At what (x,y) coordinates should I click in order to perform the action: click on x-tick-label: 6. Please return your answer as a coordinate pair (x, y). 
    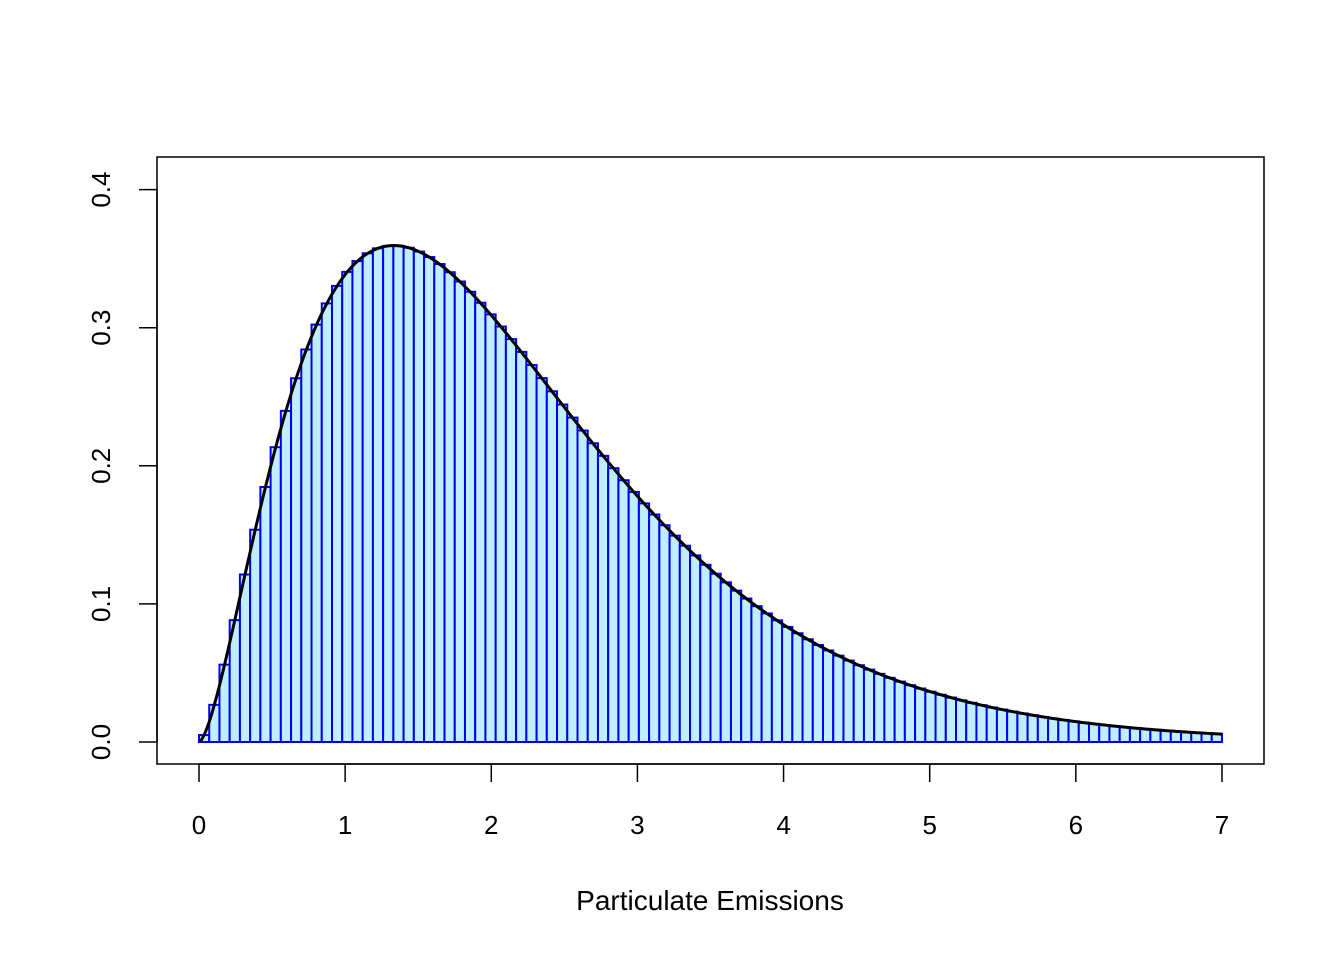
    Looking at the image, I should click on (1076, 825).